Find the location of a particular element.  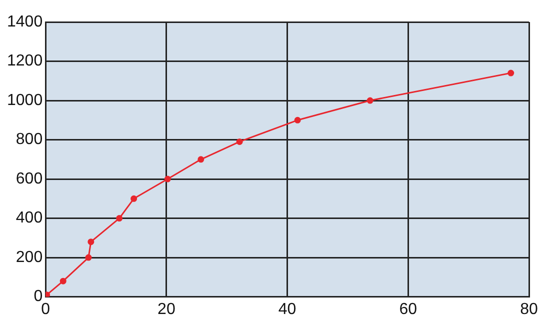

y-tick-label: 1000 is located at coordinates (25, 100).